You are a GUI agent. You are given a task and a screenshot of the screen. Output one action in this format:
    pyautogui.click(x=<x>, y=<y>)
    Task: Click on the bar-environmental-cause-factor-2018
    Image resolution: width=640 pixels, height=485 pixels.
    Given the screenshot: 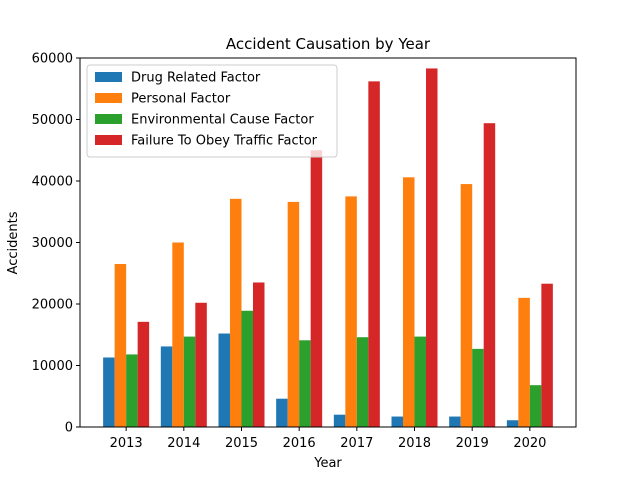 What is the action you would take?
    pyautogui.click(x=420, y=381)
    